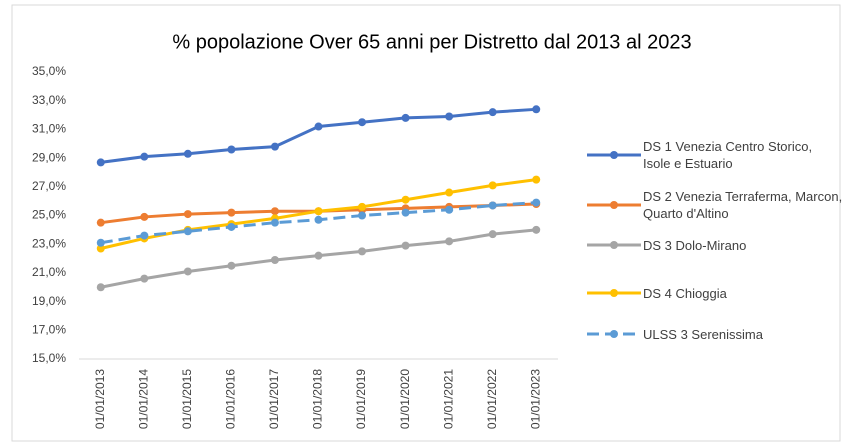 This screenshot has height=445, width=845. What do you see at coordinates (49, 301) in the screenshot?
I see `y-tick-label: 19,0%` at bounding box center [49, 301].